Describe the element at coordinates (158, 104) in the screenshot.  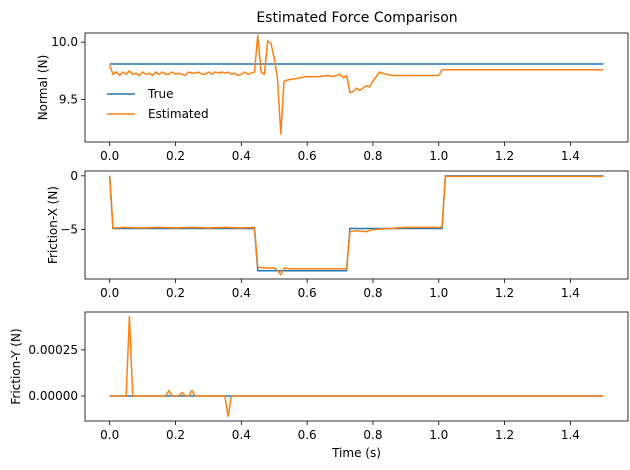
I see `legend: True Estimated` at that location.